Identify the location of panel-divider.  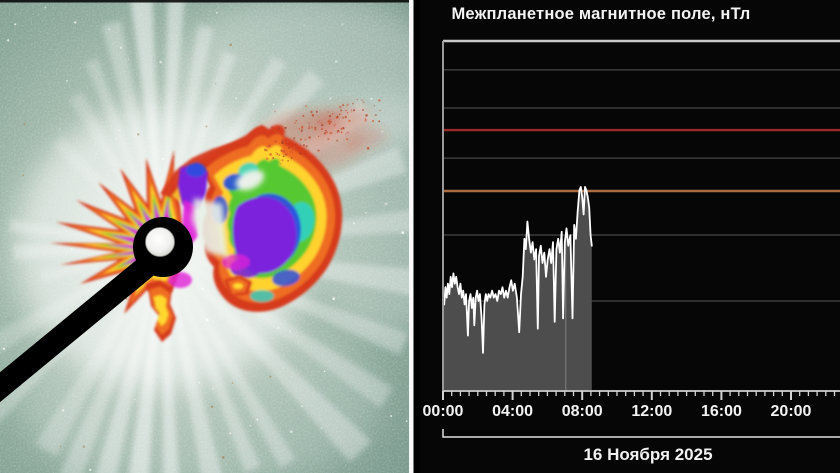
(416, 236).